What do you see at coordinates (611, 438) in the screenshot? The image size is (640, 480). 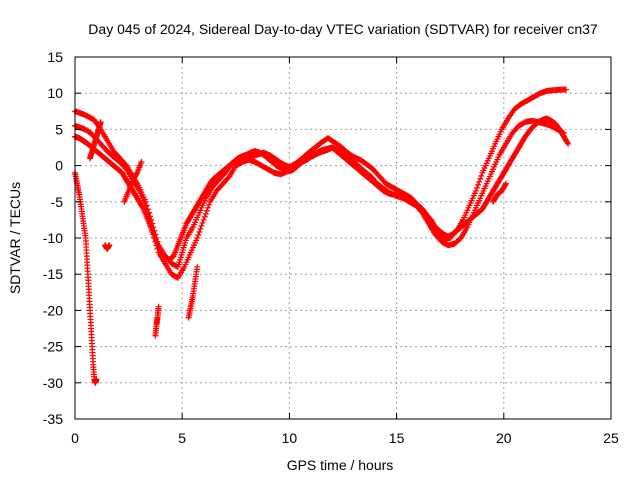 I see `x-tick-label: 25` at bounding box center [611, 438].